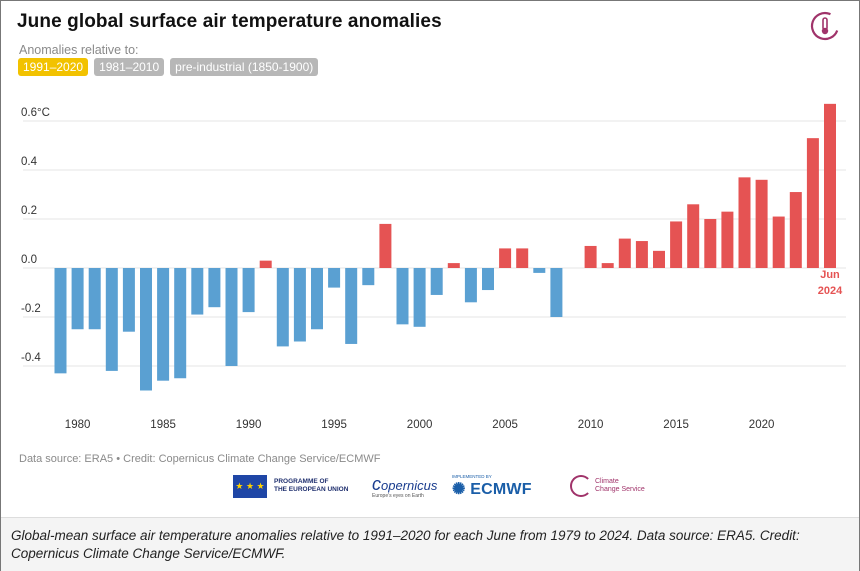  I want to click on bar-2020, so click(761, 223).